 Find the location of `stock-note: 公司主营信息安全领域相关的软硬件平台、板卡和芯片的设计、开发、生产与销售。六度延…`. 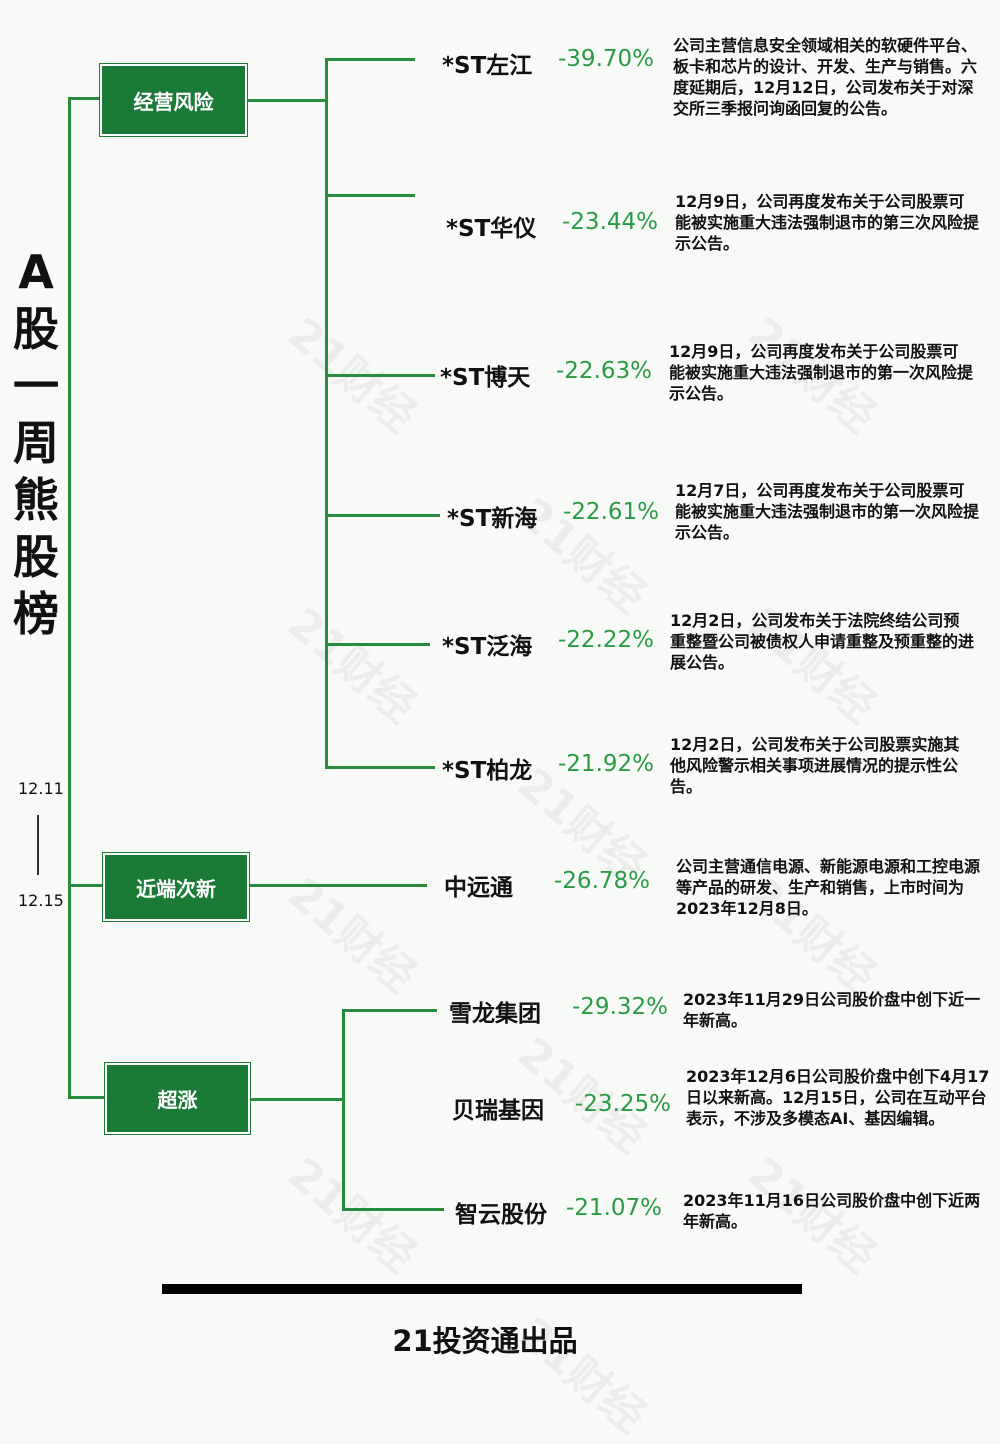

stock-note: 公司主营信息安全领域相关的软硬件平台、板卡和芯片的设计、开发、生产与销售。六度延… is located at coordinates (825, 77).